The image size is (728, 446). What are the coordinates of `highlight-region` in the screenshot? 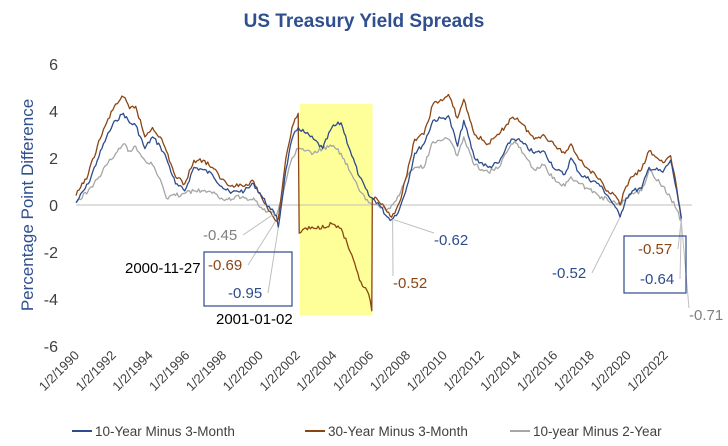 It's located at (336, 209).